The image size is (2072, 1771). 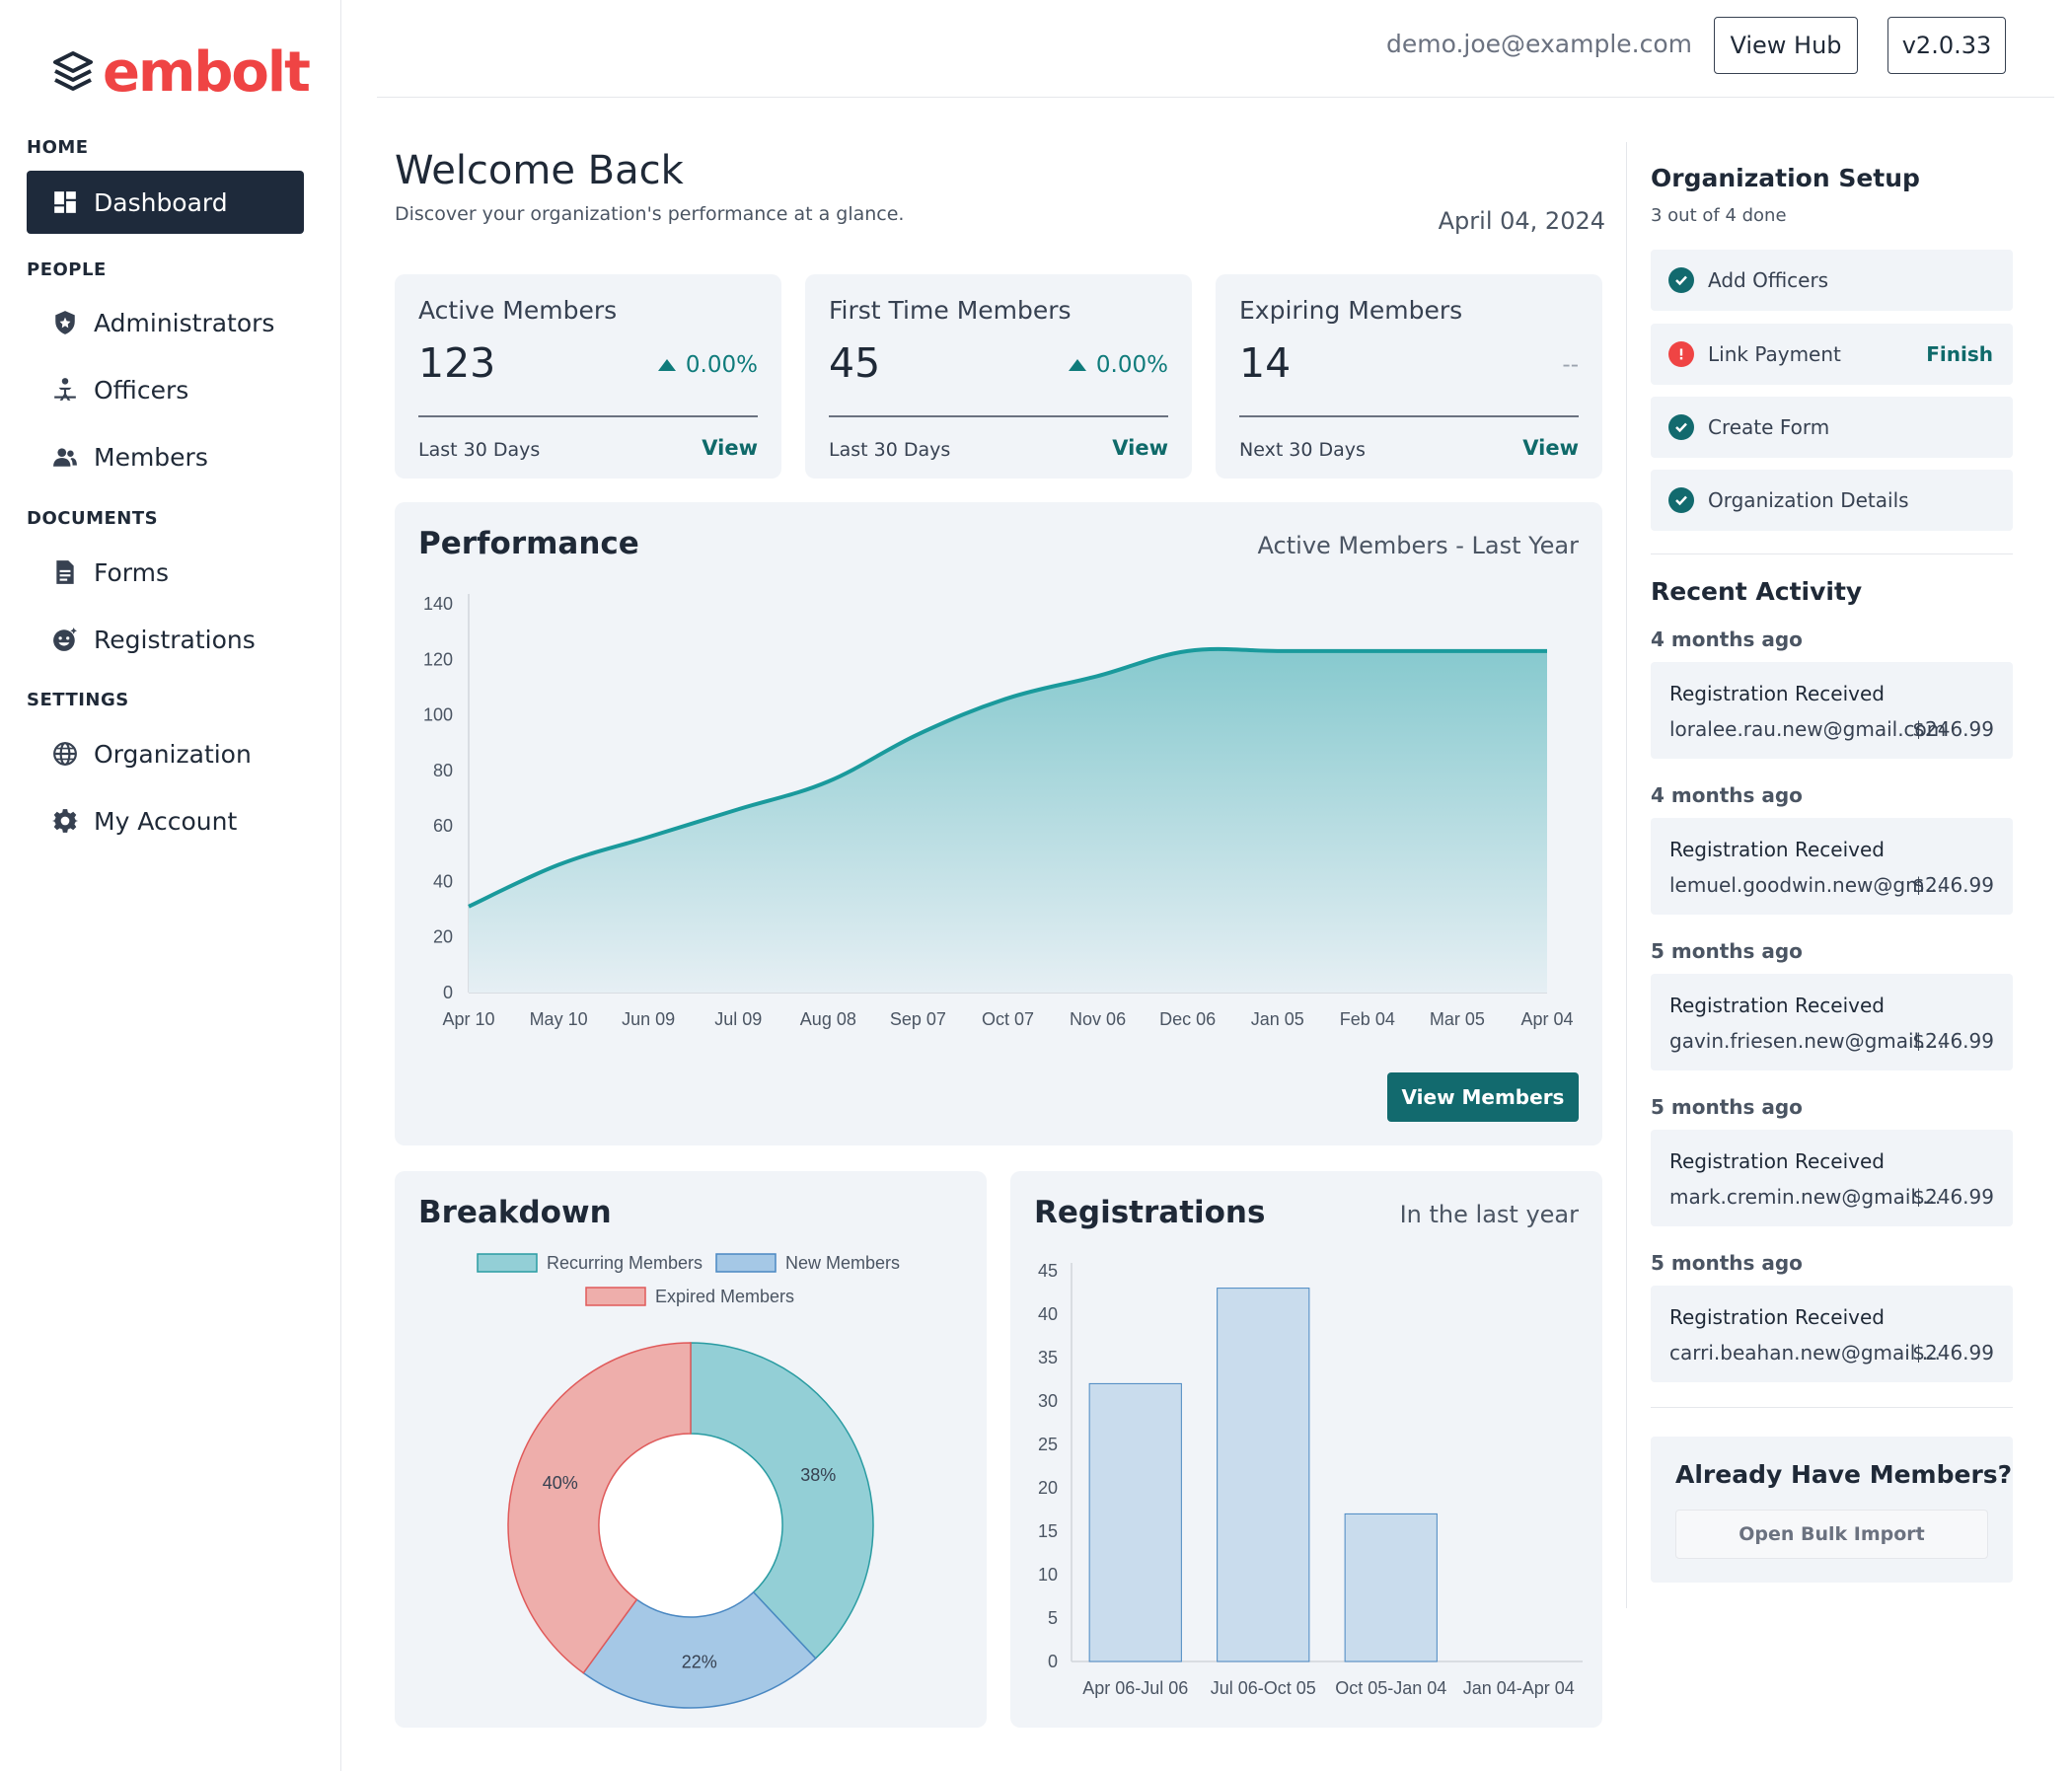 I want to click on activity-time: 4 months ago, so click(x=1727, y=795).